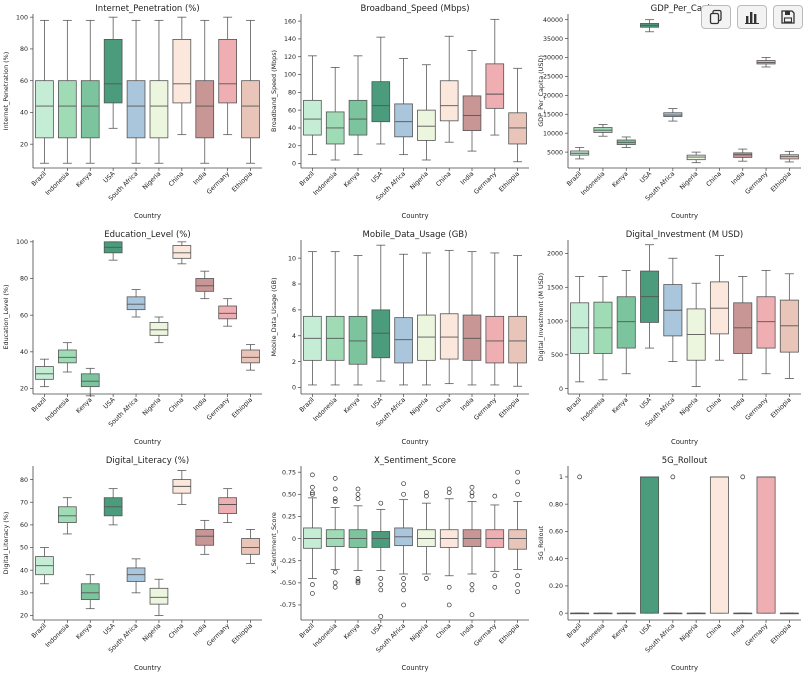 The width and height of the screenshot is (807, 678). What do you see at coordinates (561, 477) in the screenshot?
I see `y-tick-label: 1` at bounding box center [561, 477].